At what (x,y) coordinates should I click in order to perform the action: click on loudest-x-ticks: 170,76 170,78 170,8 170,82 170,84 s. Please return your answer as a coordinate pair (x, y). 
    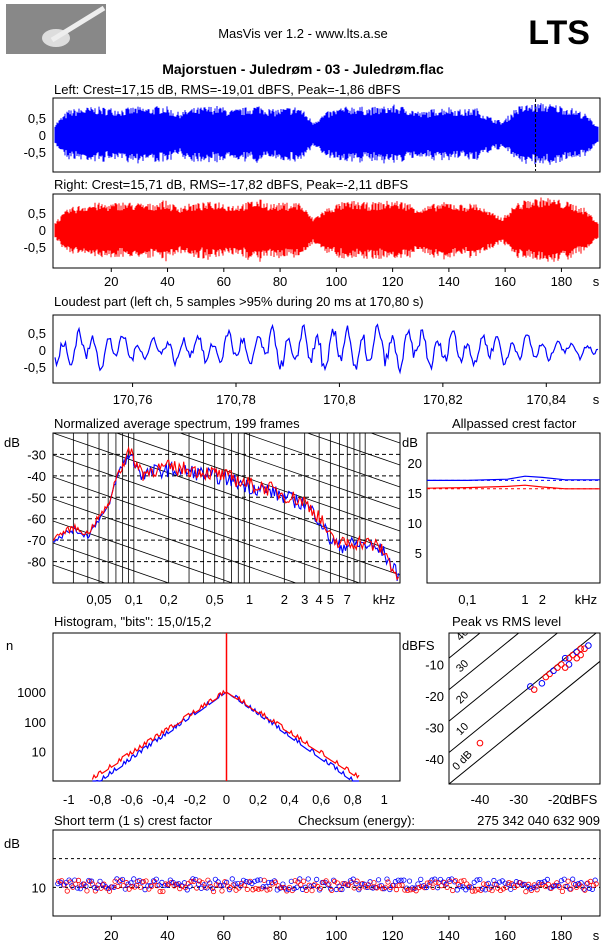
    Looking at the image, I should click on (356, 395).